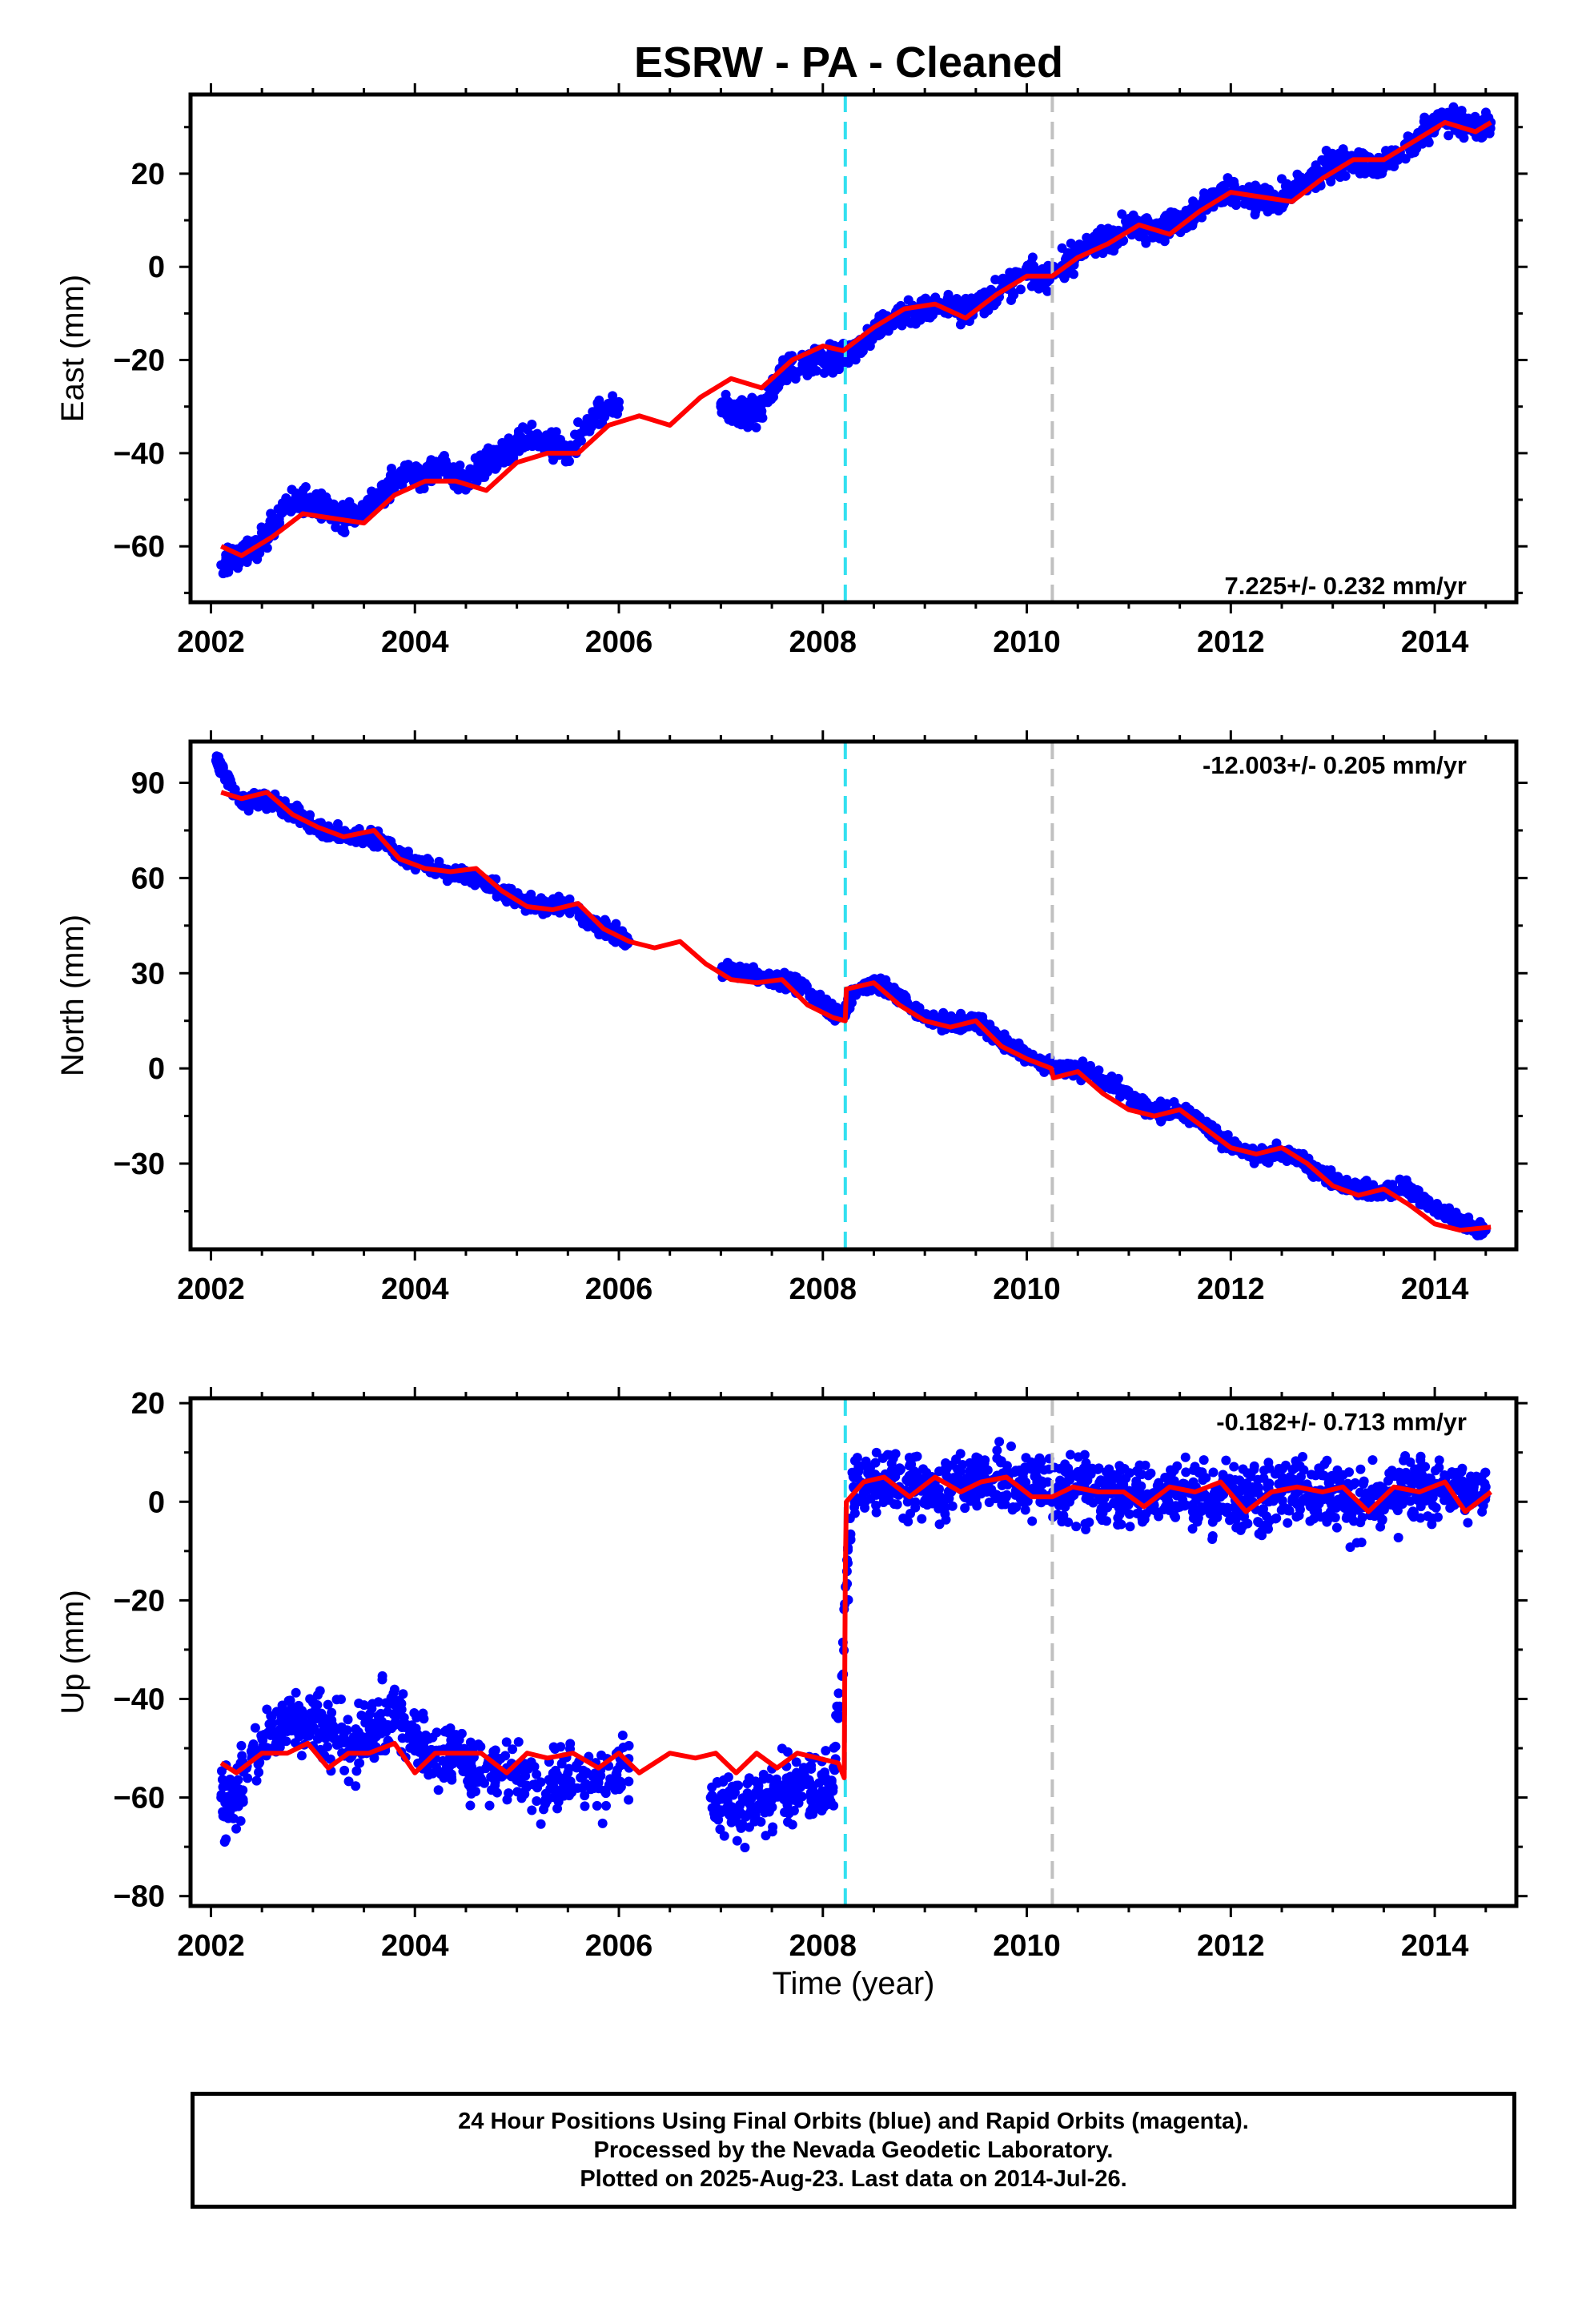 This screenshot has height=2324, width=1582. What do you see at coordinates (139, 1164) in the screenshot?
I see `y-tick-label: −30` at bounding box center [139, 1164].